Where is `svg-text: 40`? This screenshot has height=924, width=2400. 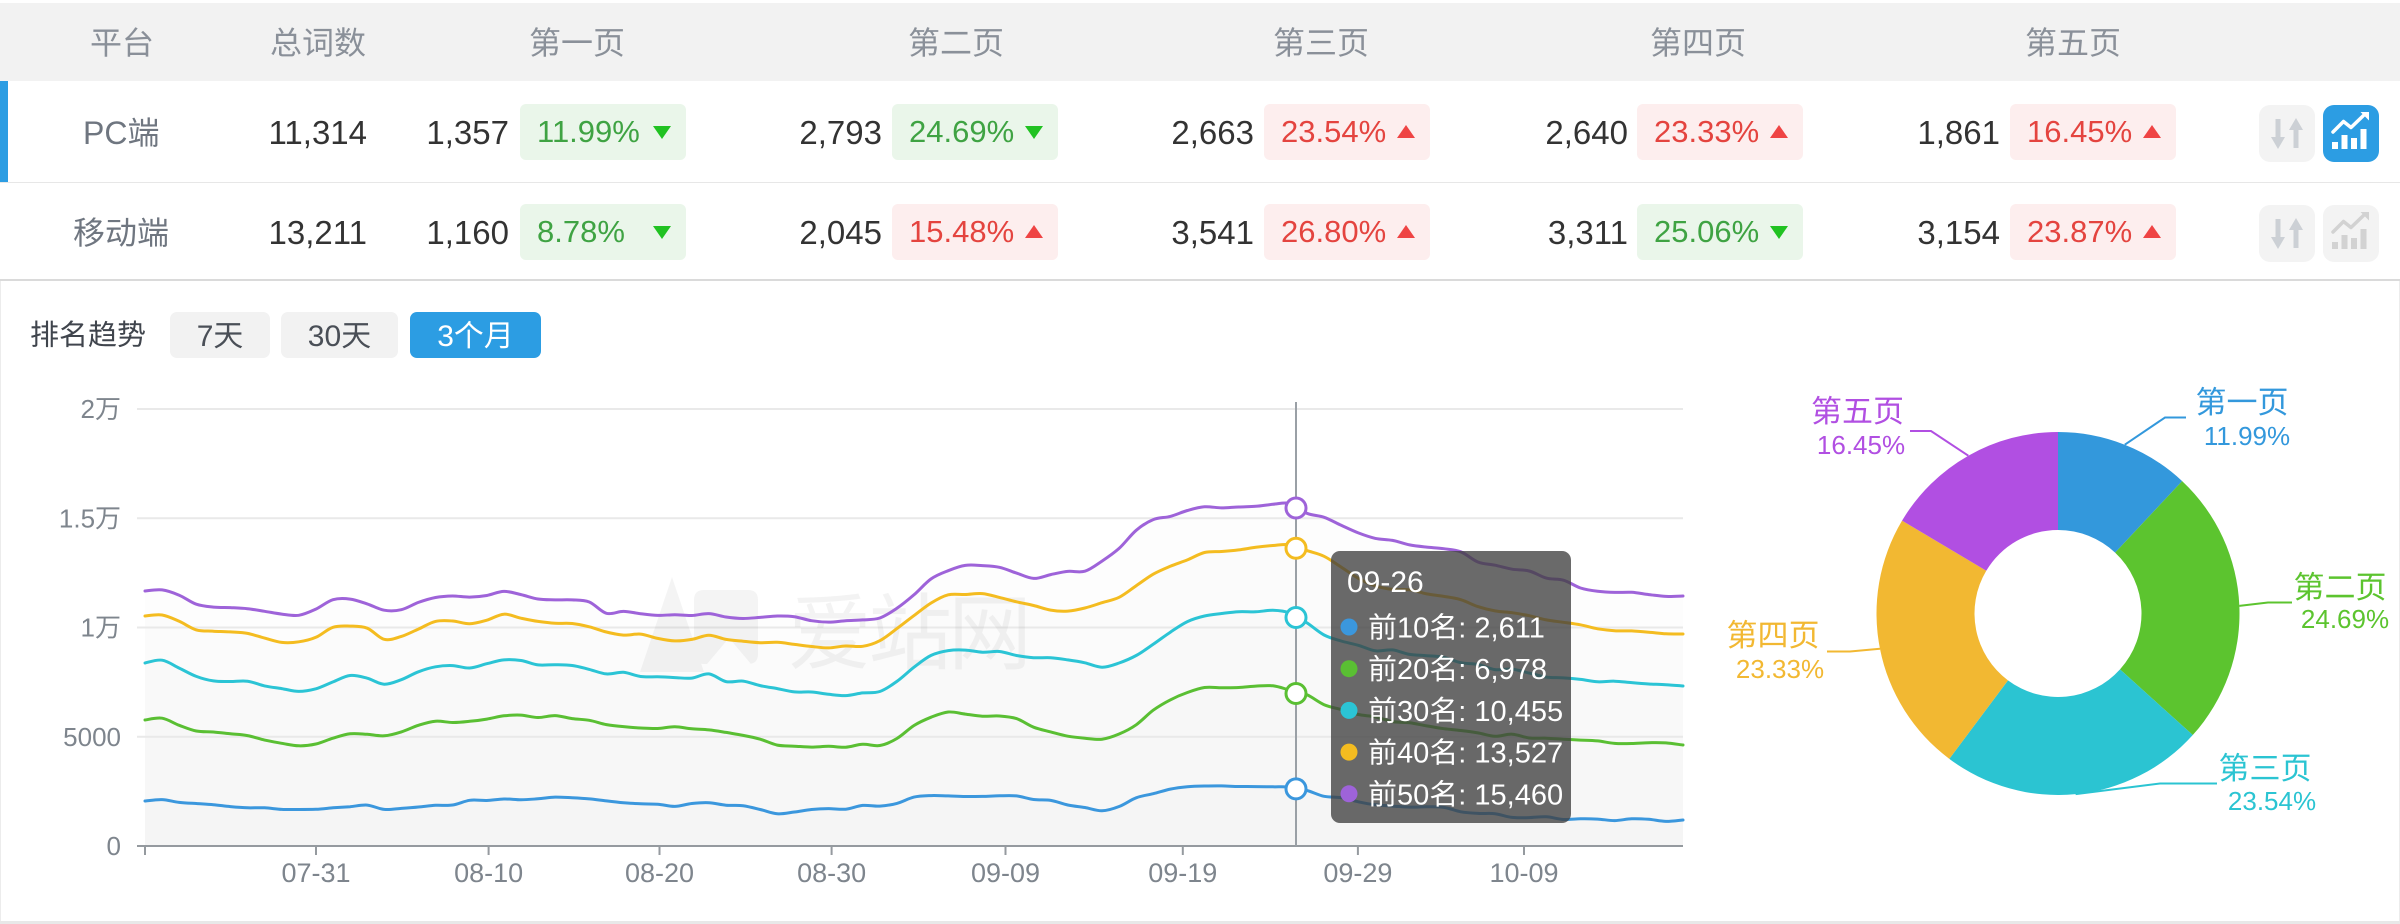 svg-text: 40 is located at coordinates (1413, 754).